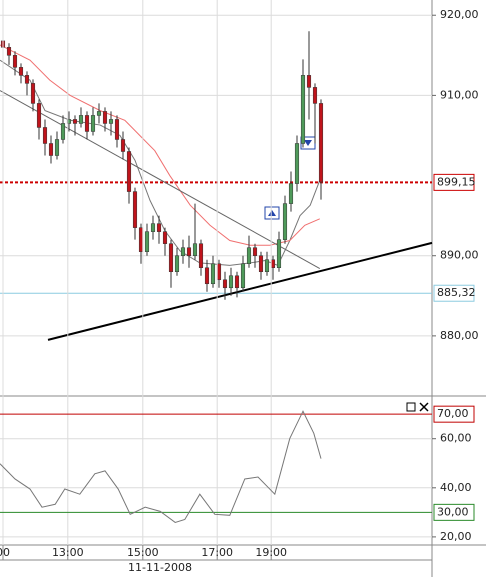  Describe the element at coordinates (456, 536) in the screenshot. I see `y-tick-label: 20,00` at that location.